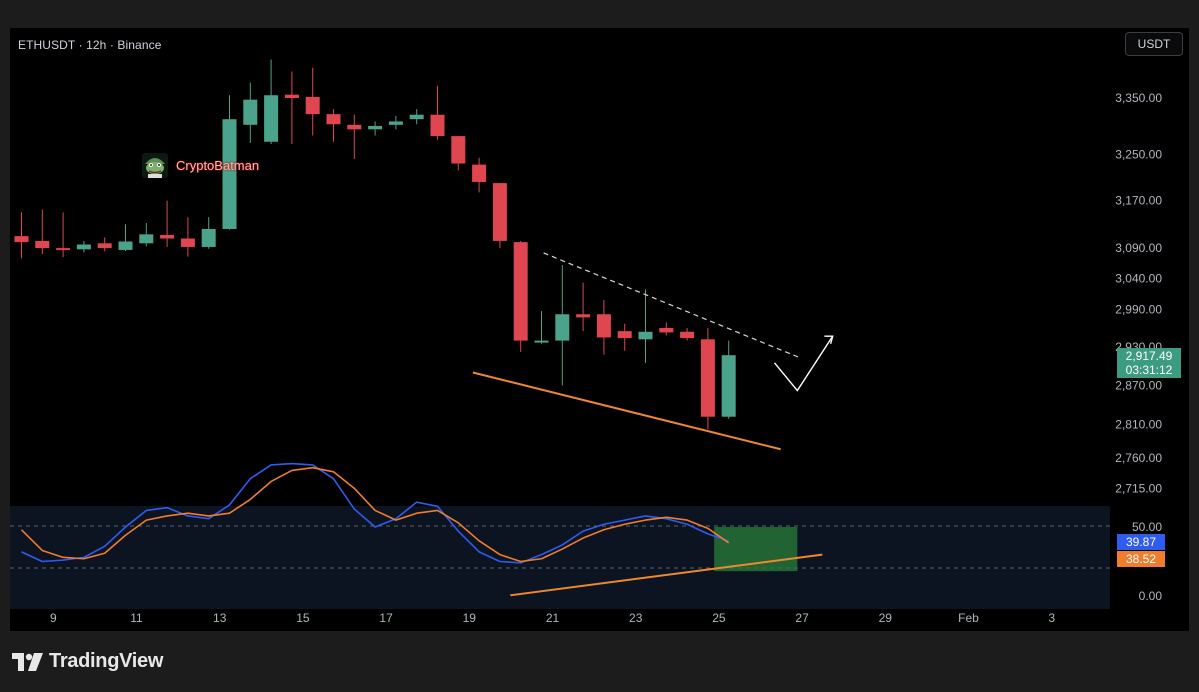 This screenshot has width=1199, height=692. What do you see at coordinates (1138, 489) in the screenshot?
I see `y-axis-tick-label: 2,715.00` at bounding box center [1138, 489].